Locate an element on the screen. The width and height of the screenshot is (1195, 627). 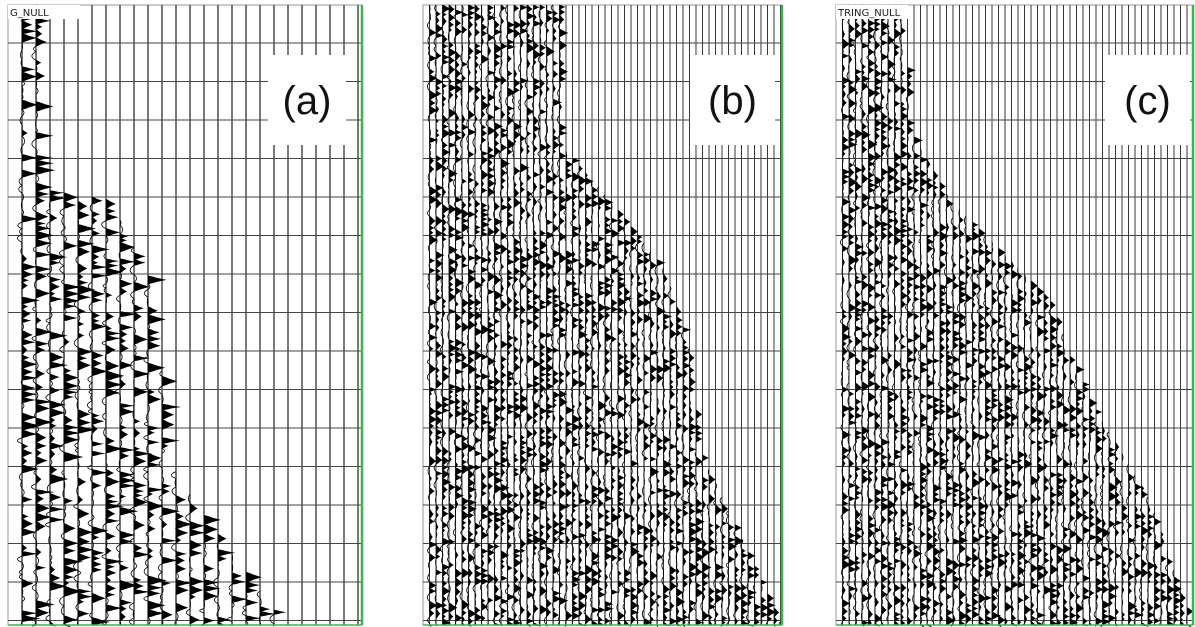
panel-label: (c) is located at coordinates (1147, 101).